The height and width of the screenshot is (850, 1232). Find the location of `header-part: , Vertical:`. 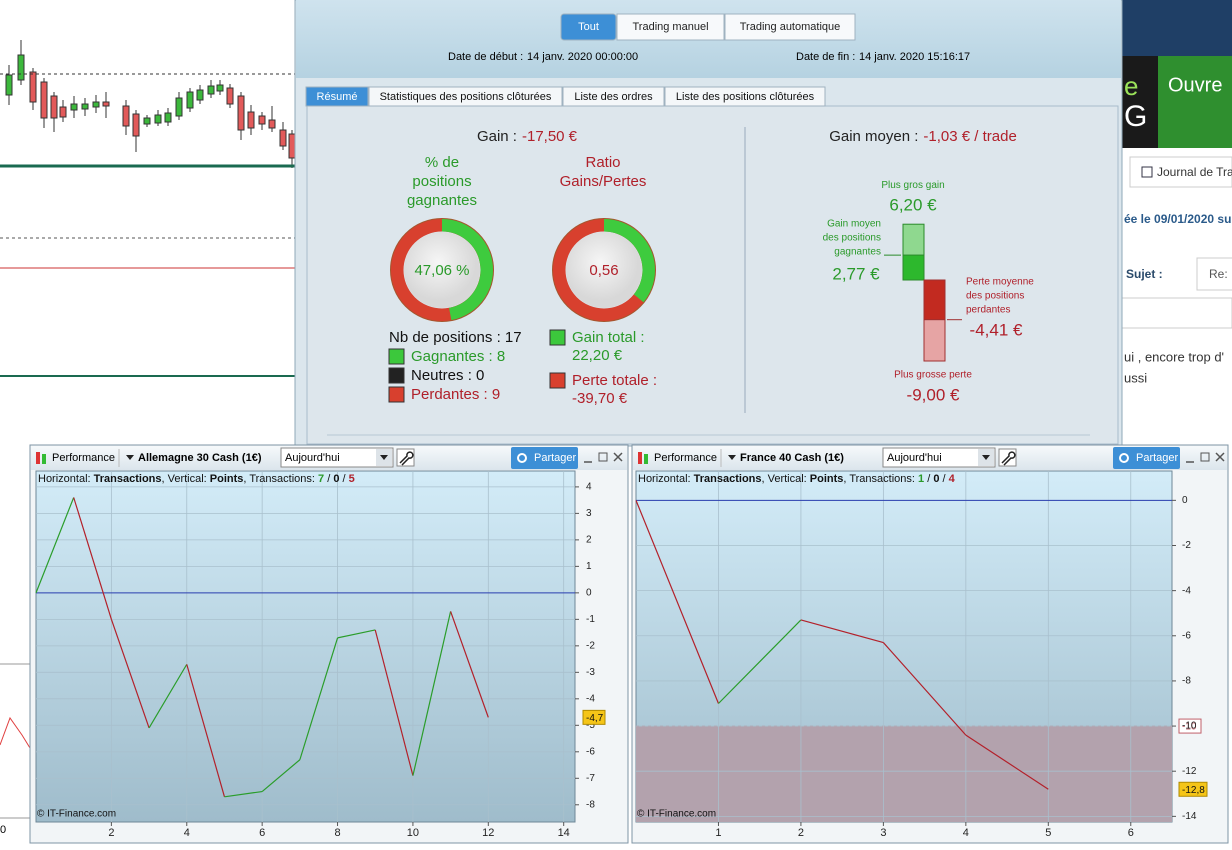

header-part: , Vertical: is located at coordinates (786, 479).